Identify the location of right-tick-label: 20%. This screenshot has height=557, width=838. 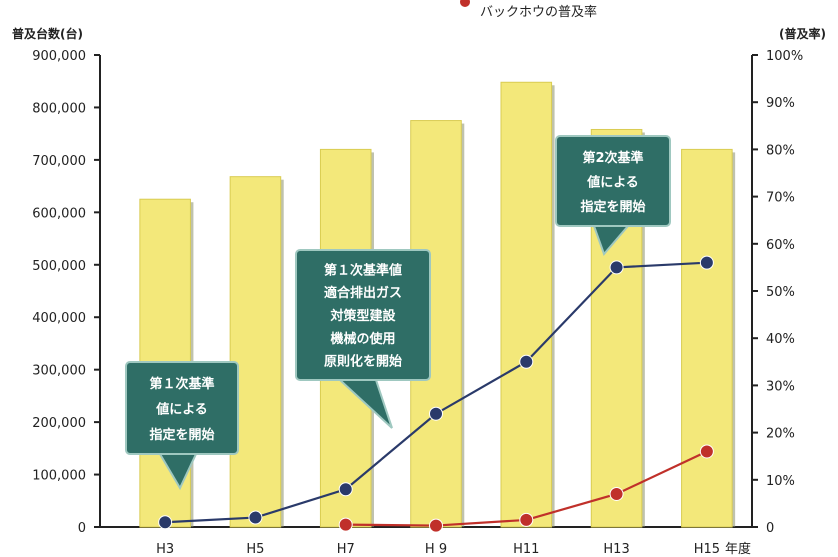
(780, 434).